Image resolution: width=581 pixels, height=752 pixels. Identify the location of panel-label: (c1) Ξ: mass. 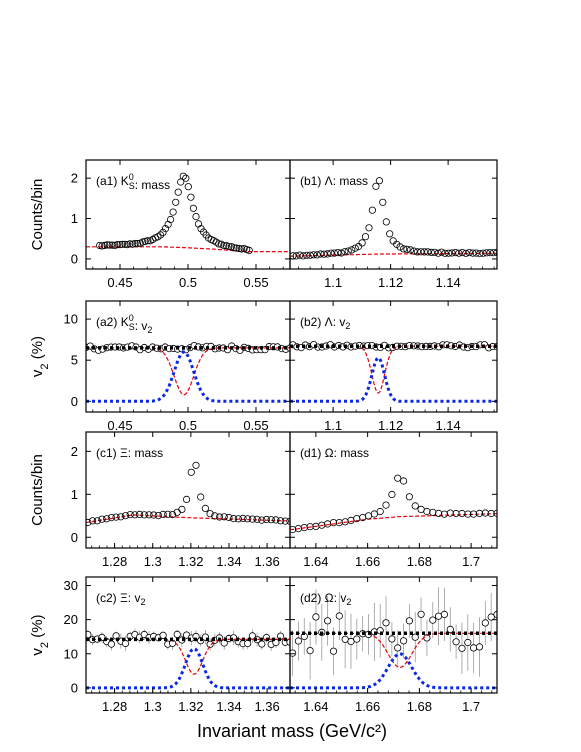
(129, 453).